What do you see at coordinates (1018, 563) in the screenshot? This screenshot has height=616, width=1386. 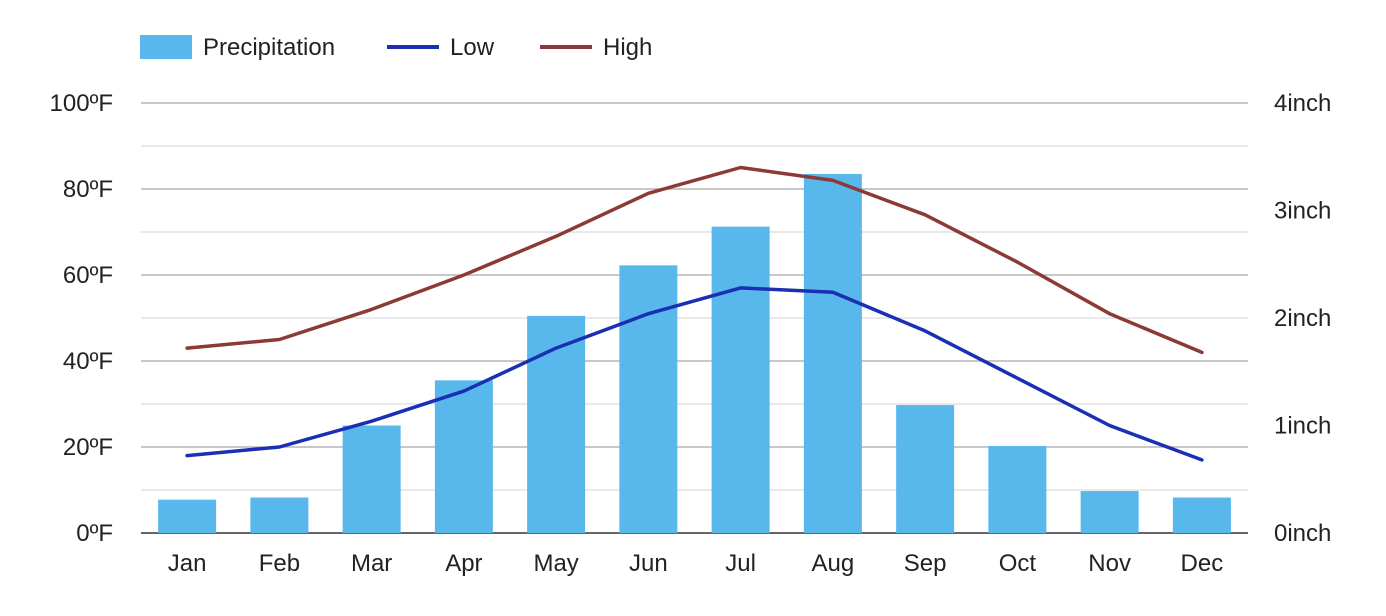 I see `x-tick-label: Oct` at bounding box center [1018, 563].